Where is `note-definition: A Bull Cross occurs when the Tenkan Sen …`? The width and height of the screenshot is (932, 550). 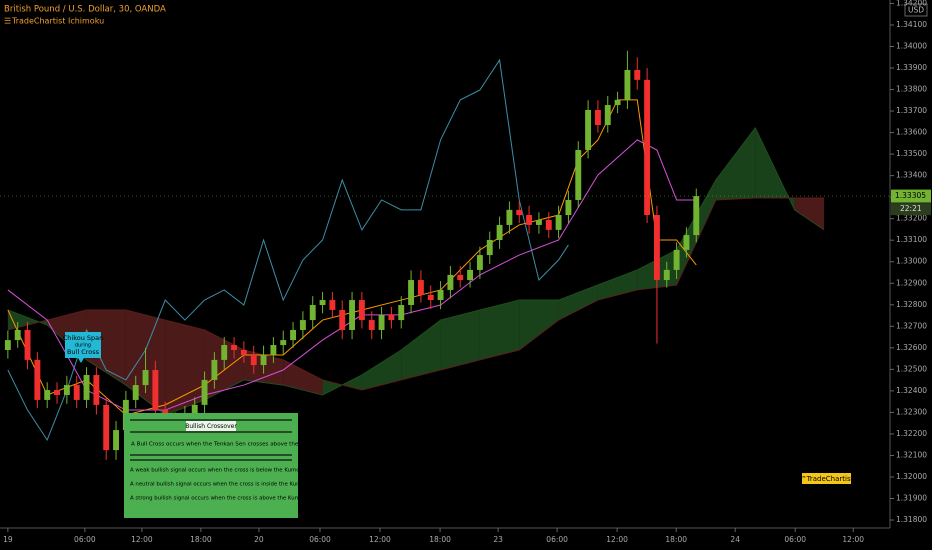 note-definition: A Bull Cross occurs when the Tenkan Sen … is located at coordinates (229, 445).